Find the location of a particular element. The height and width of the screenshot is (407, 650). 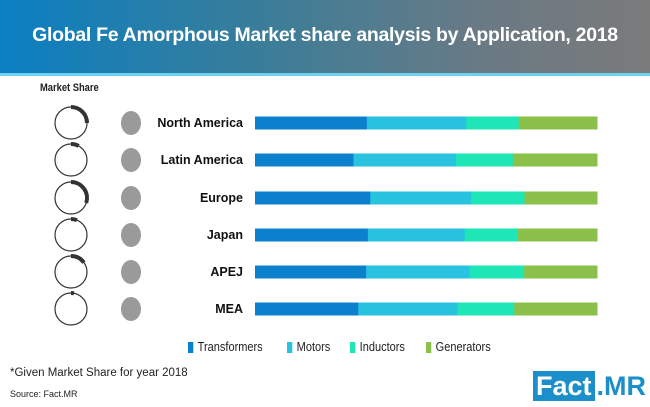

factmr-logo: Fact .MR is located at coordinates (589, 386).